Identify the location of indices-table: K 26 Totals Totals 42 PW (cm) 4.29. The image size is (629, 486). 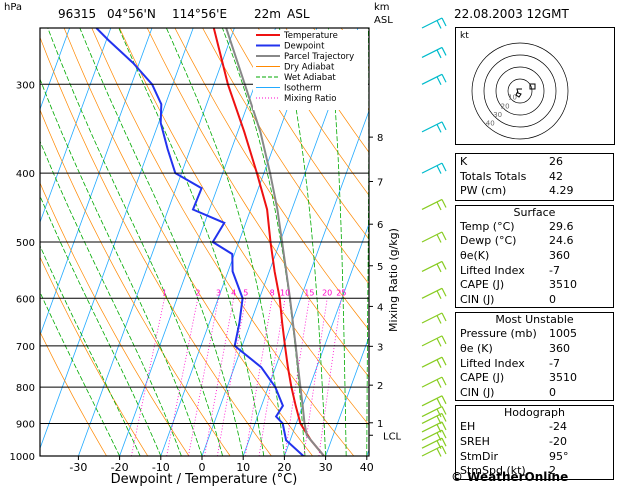
(534, 177).